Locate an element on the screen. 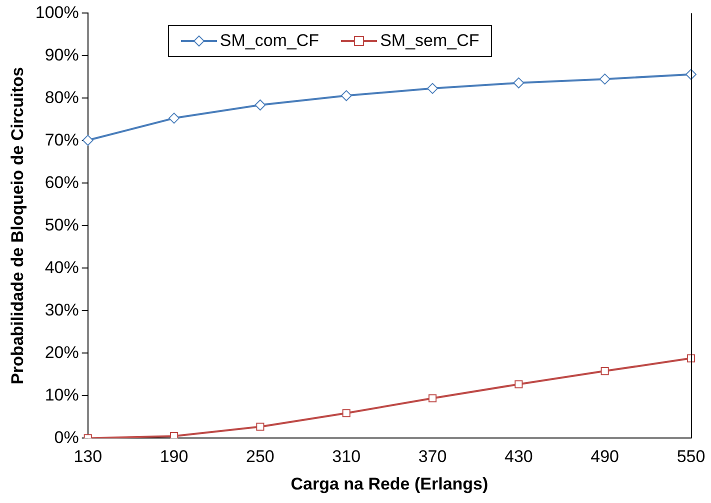 Image resolution: width=711 pixels, height=503 pixels. y-tick-label: 30% is located at coordinates (61, 310).